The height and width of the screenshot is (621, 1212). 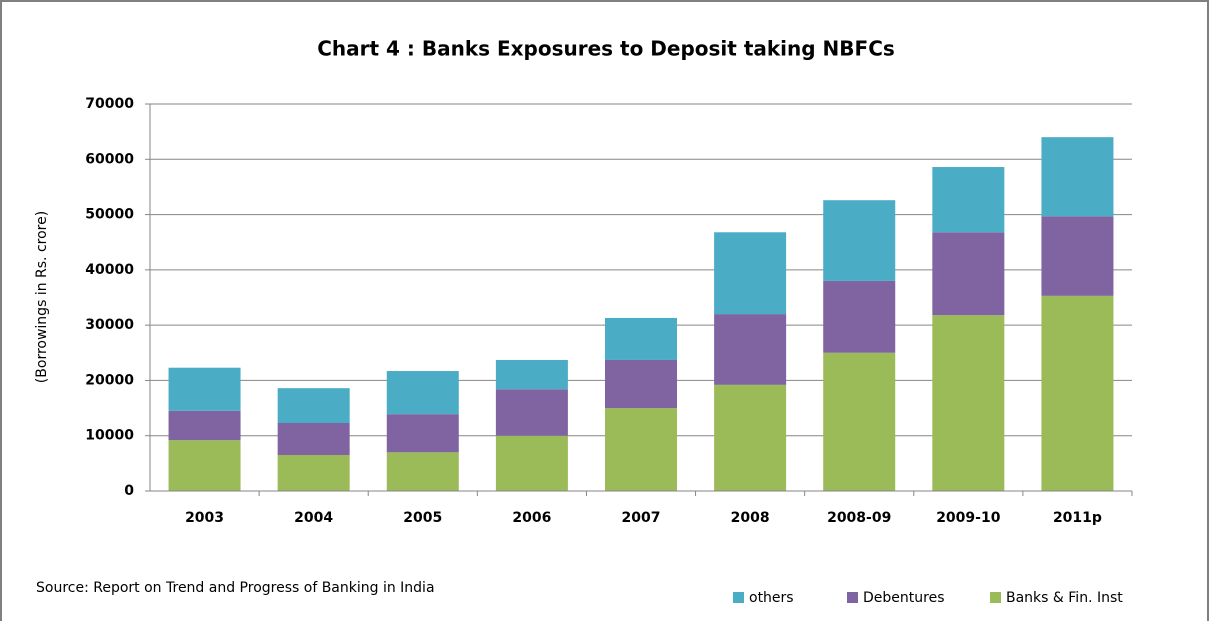 I want to click on y-axis-label: (Borrowings in Rs. crore), so click(x=42, y=297).